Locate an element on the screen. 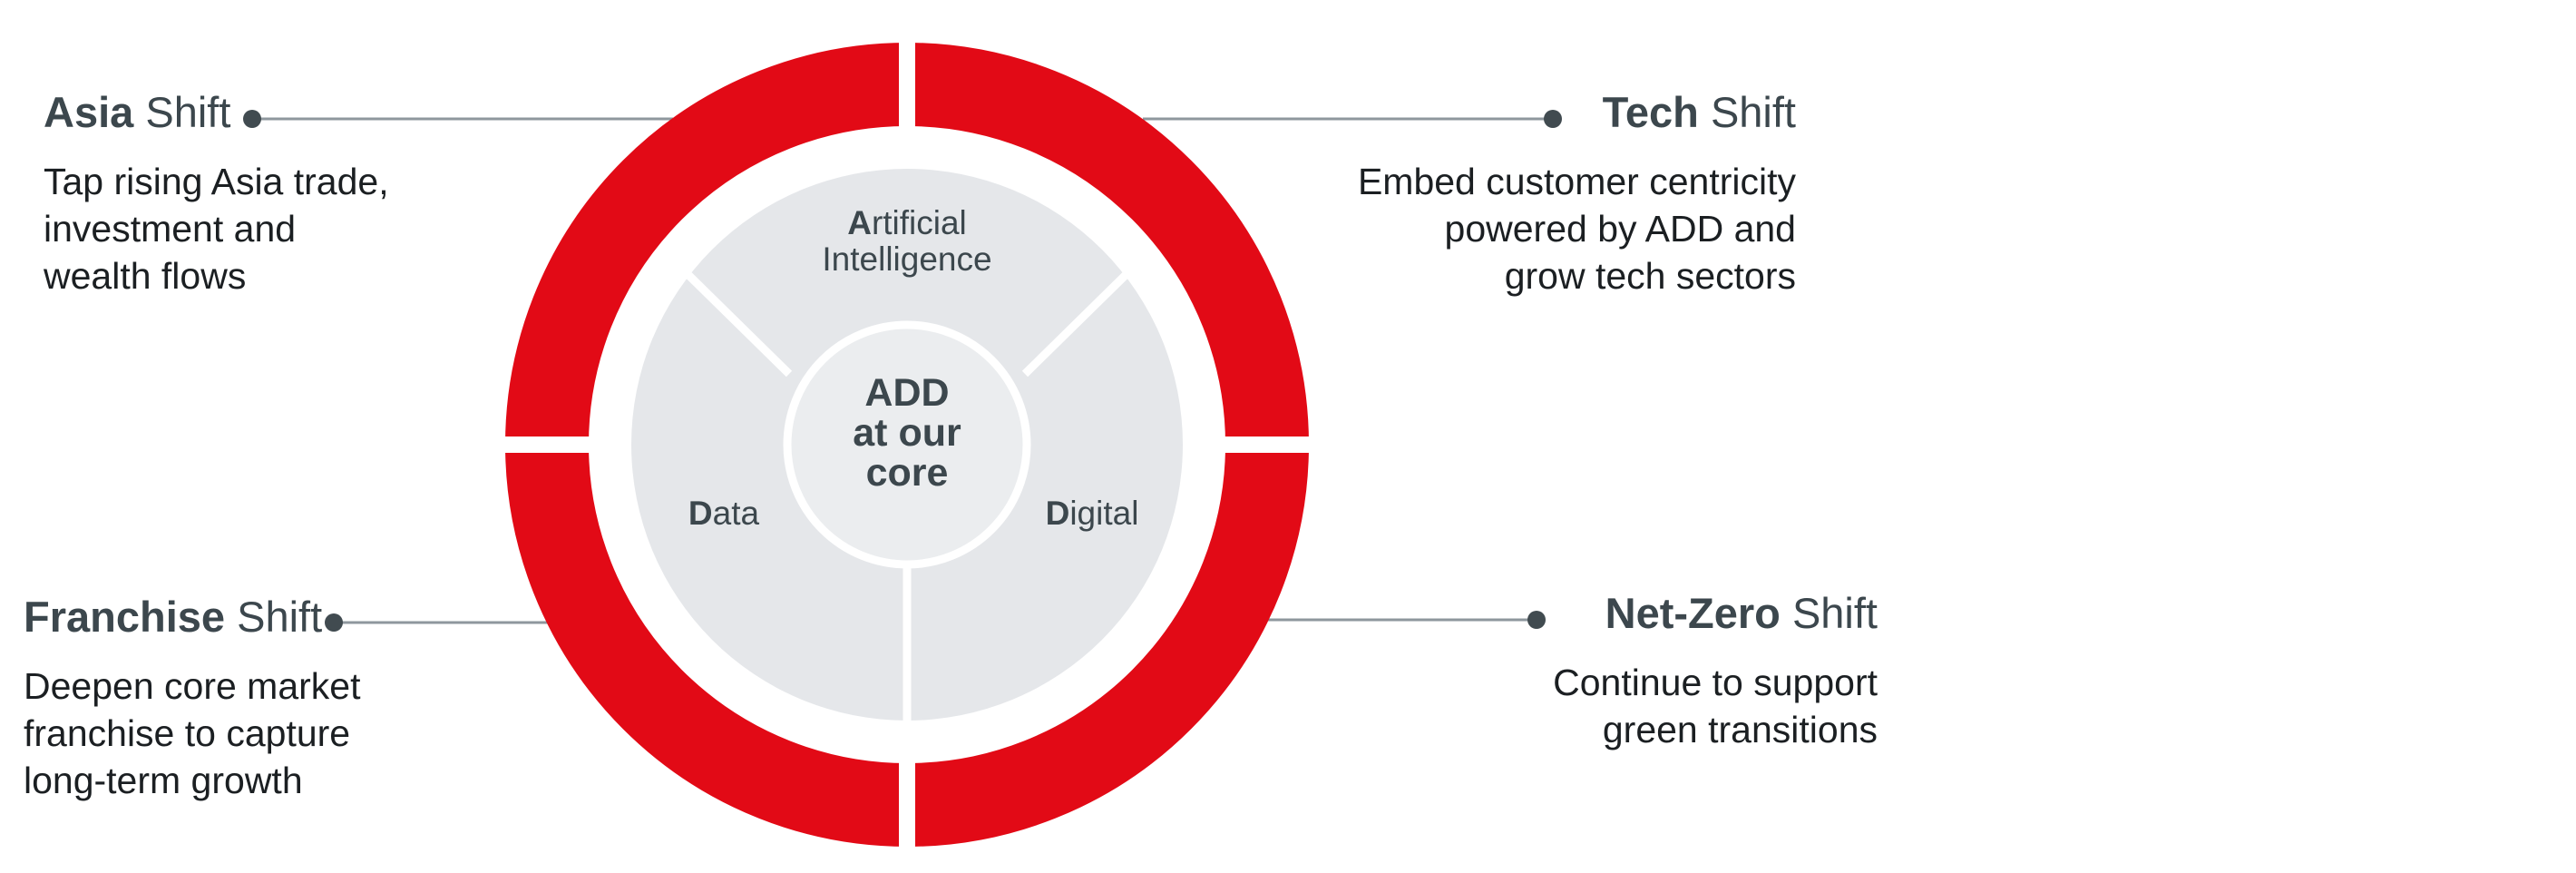  core-label: ADD at our core is located at coordinates (907, 433).